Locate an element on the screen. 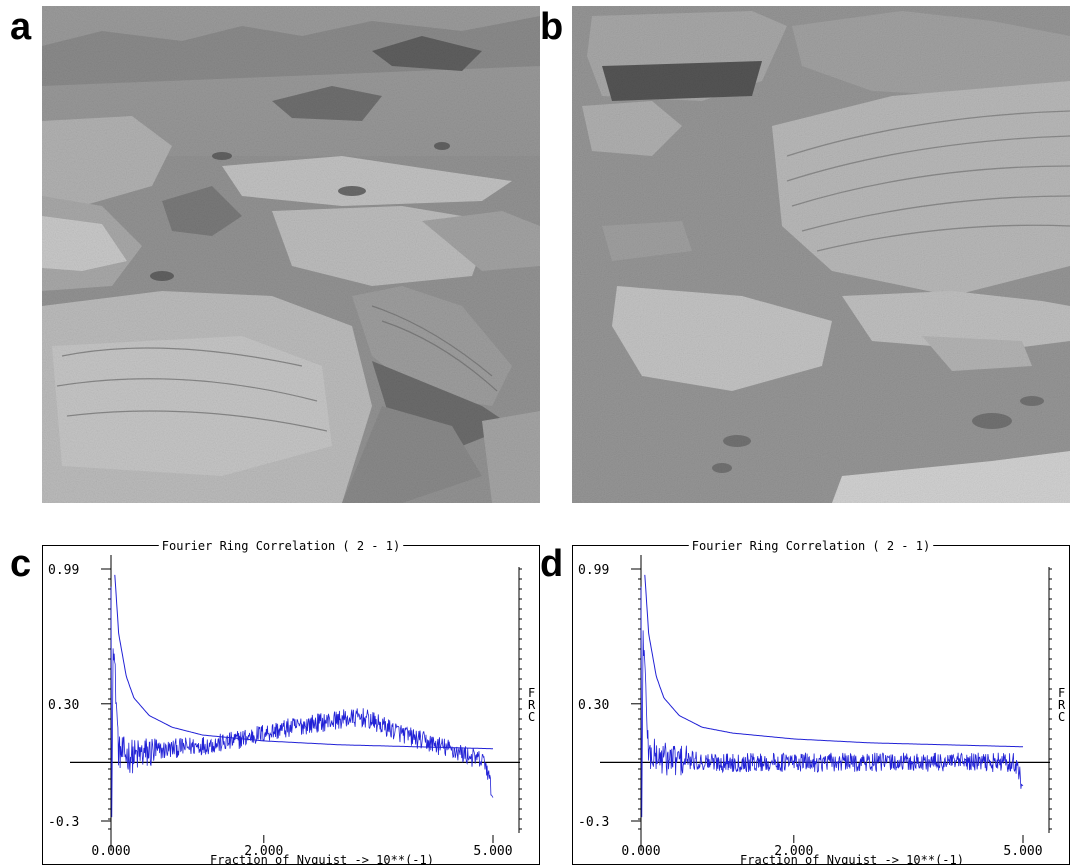  panel-label-b: b is located at coordinates (552, 27).